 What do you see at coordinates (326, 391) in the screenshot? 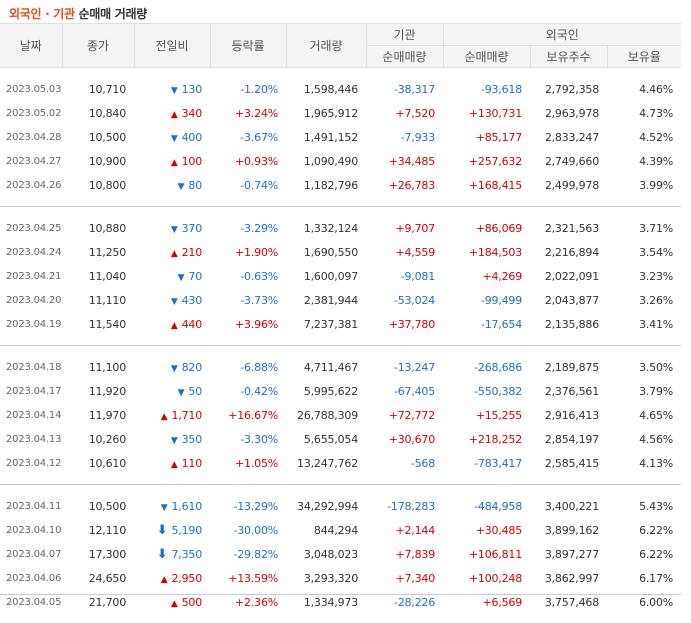
I see `cell-volume: 5,995,622` at bounding box center [326, 391].